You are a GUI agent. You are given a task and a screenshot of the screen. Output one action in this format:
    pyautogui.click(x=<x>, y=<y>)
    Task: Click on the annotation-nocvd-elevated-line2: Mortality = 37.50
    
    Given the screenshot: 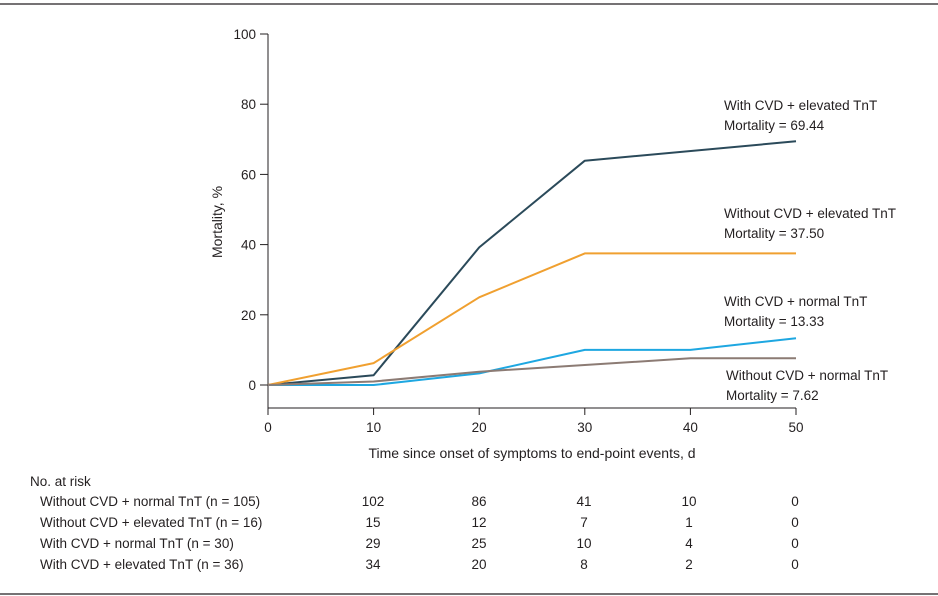 What is the action you would take?
    pyautogui.click(x=774, y=233)
    